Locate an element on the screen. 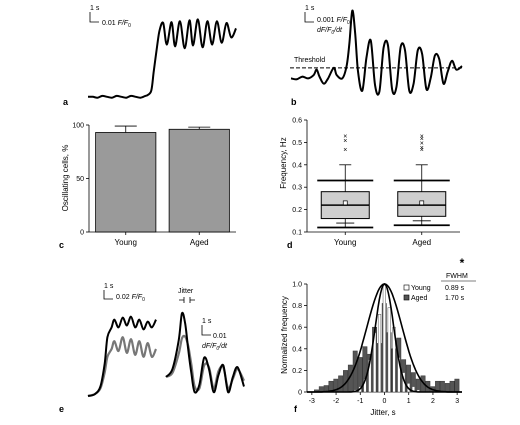  d-ytick-label: 0.6 is located at coordinates (297, 121).